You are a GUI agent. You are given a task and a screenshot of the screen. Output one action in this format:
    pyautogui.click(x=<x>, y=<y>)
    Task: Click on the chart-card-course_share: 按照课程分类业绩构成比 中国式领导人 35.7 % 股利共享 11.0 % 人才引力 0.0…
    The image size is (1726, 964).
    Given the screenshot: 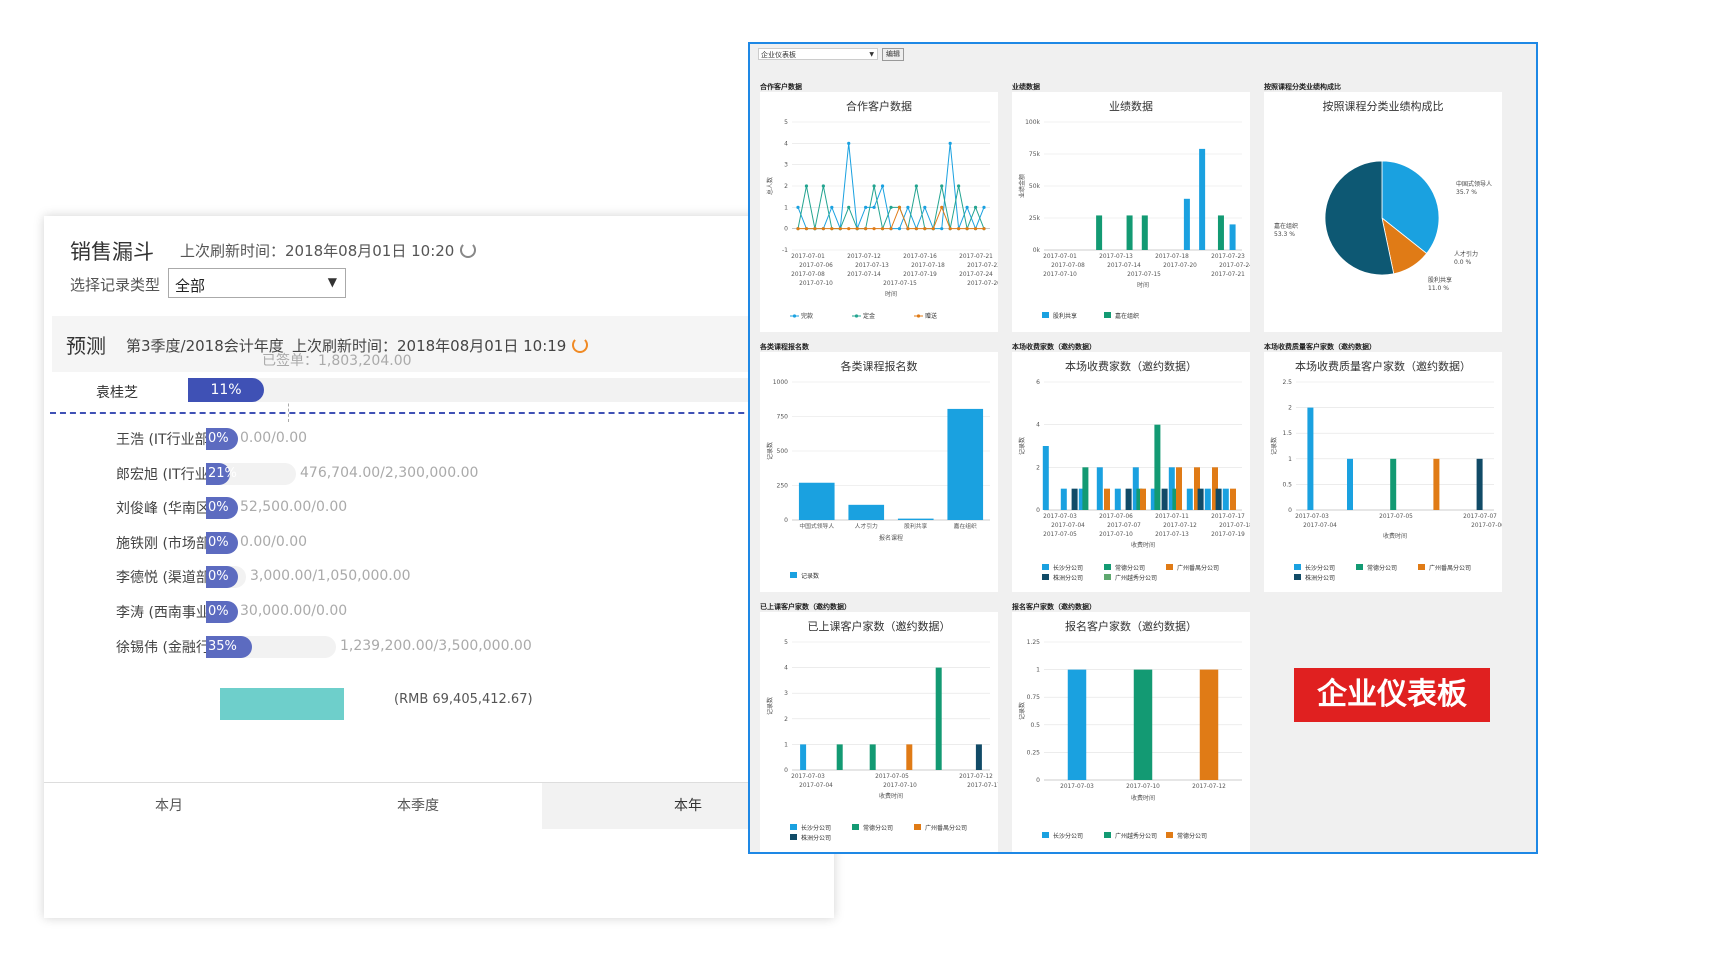 What is the action you would take?
    pyautogui.click(x=1383, y=212)
    